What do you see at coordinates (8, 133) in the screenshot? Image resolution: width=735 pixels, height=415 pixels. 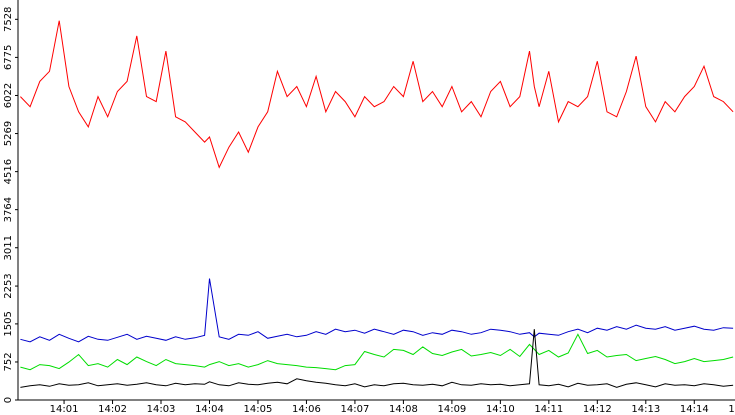 I see `y-tick-label: 5269` at bounding box center [8, 133].